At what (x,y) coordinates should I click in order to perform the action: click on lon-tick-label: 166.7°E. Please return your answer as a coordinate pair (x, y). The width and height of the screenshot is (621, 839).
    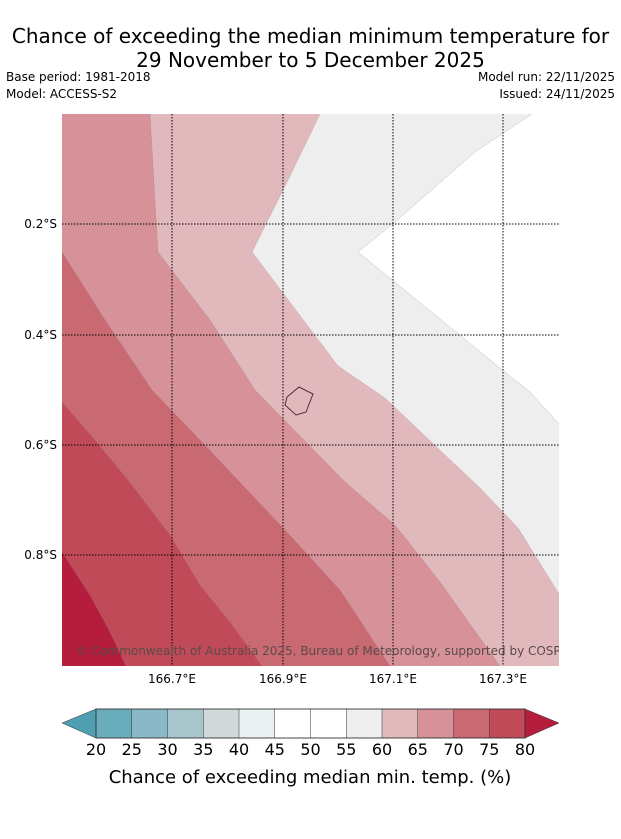
    Looking at the image, I should click on (172, 679).